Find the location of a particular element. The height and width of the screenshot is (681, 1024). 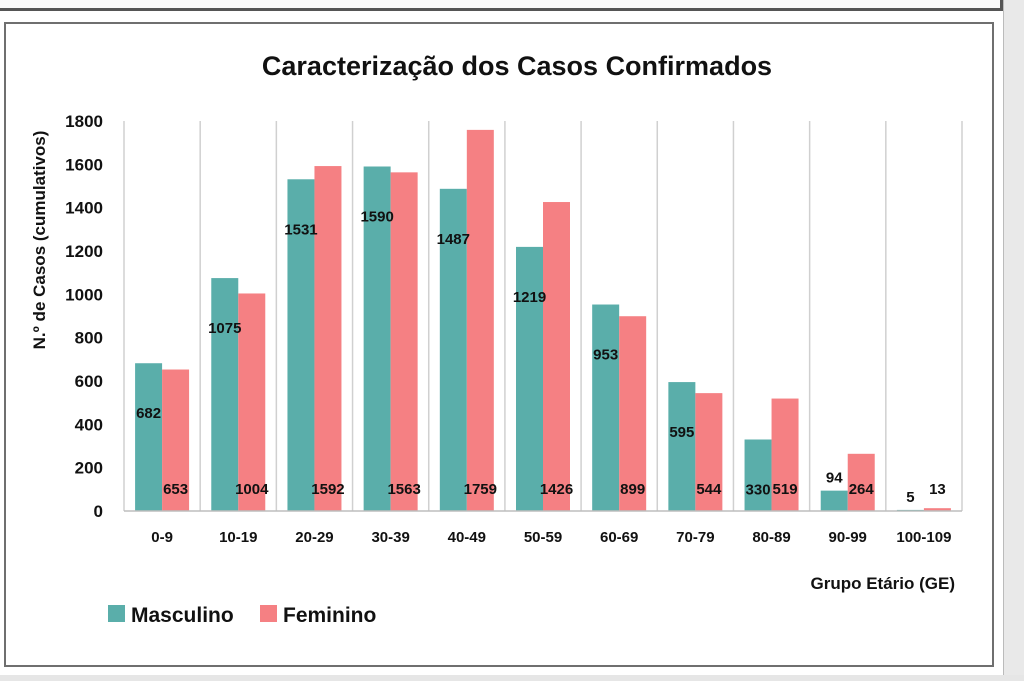

data-label-feminino: 1426 is located at coordinates (556, 489).